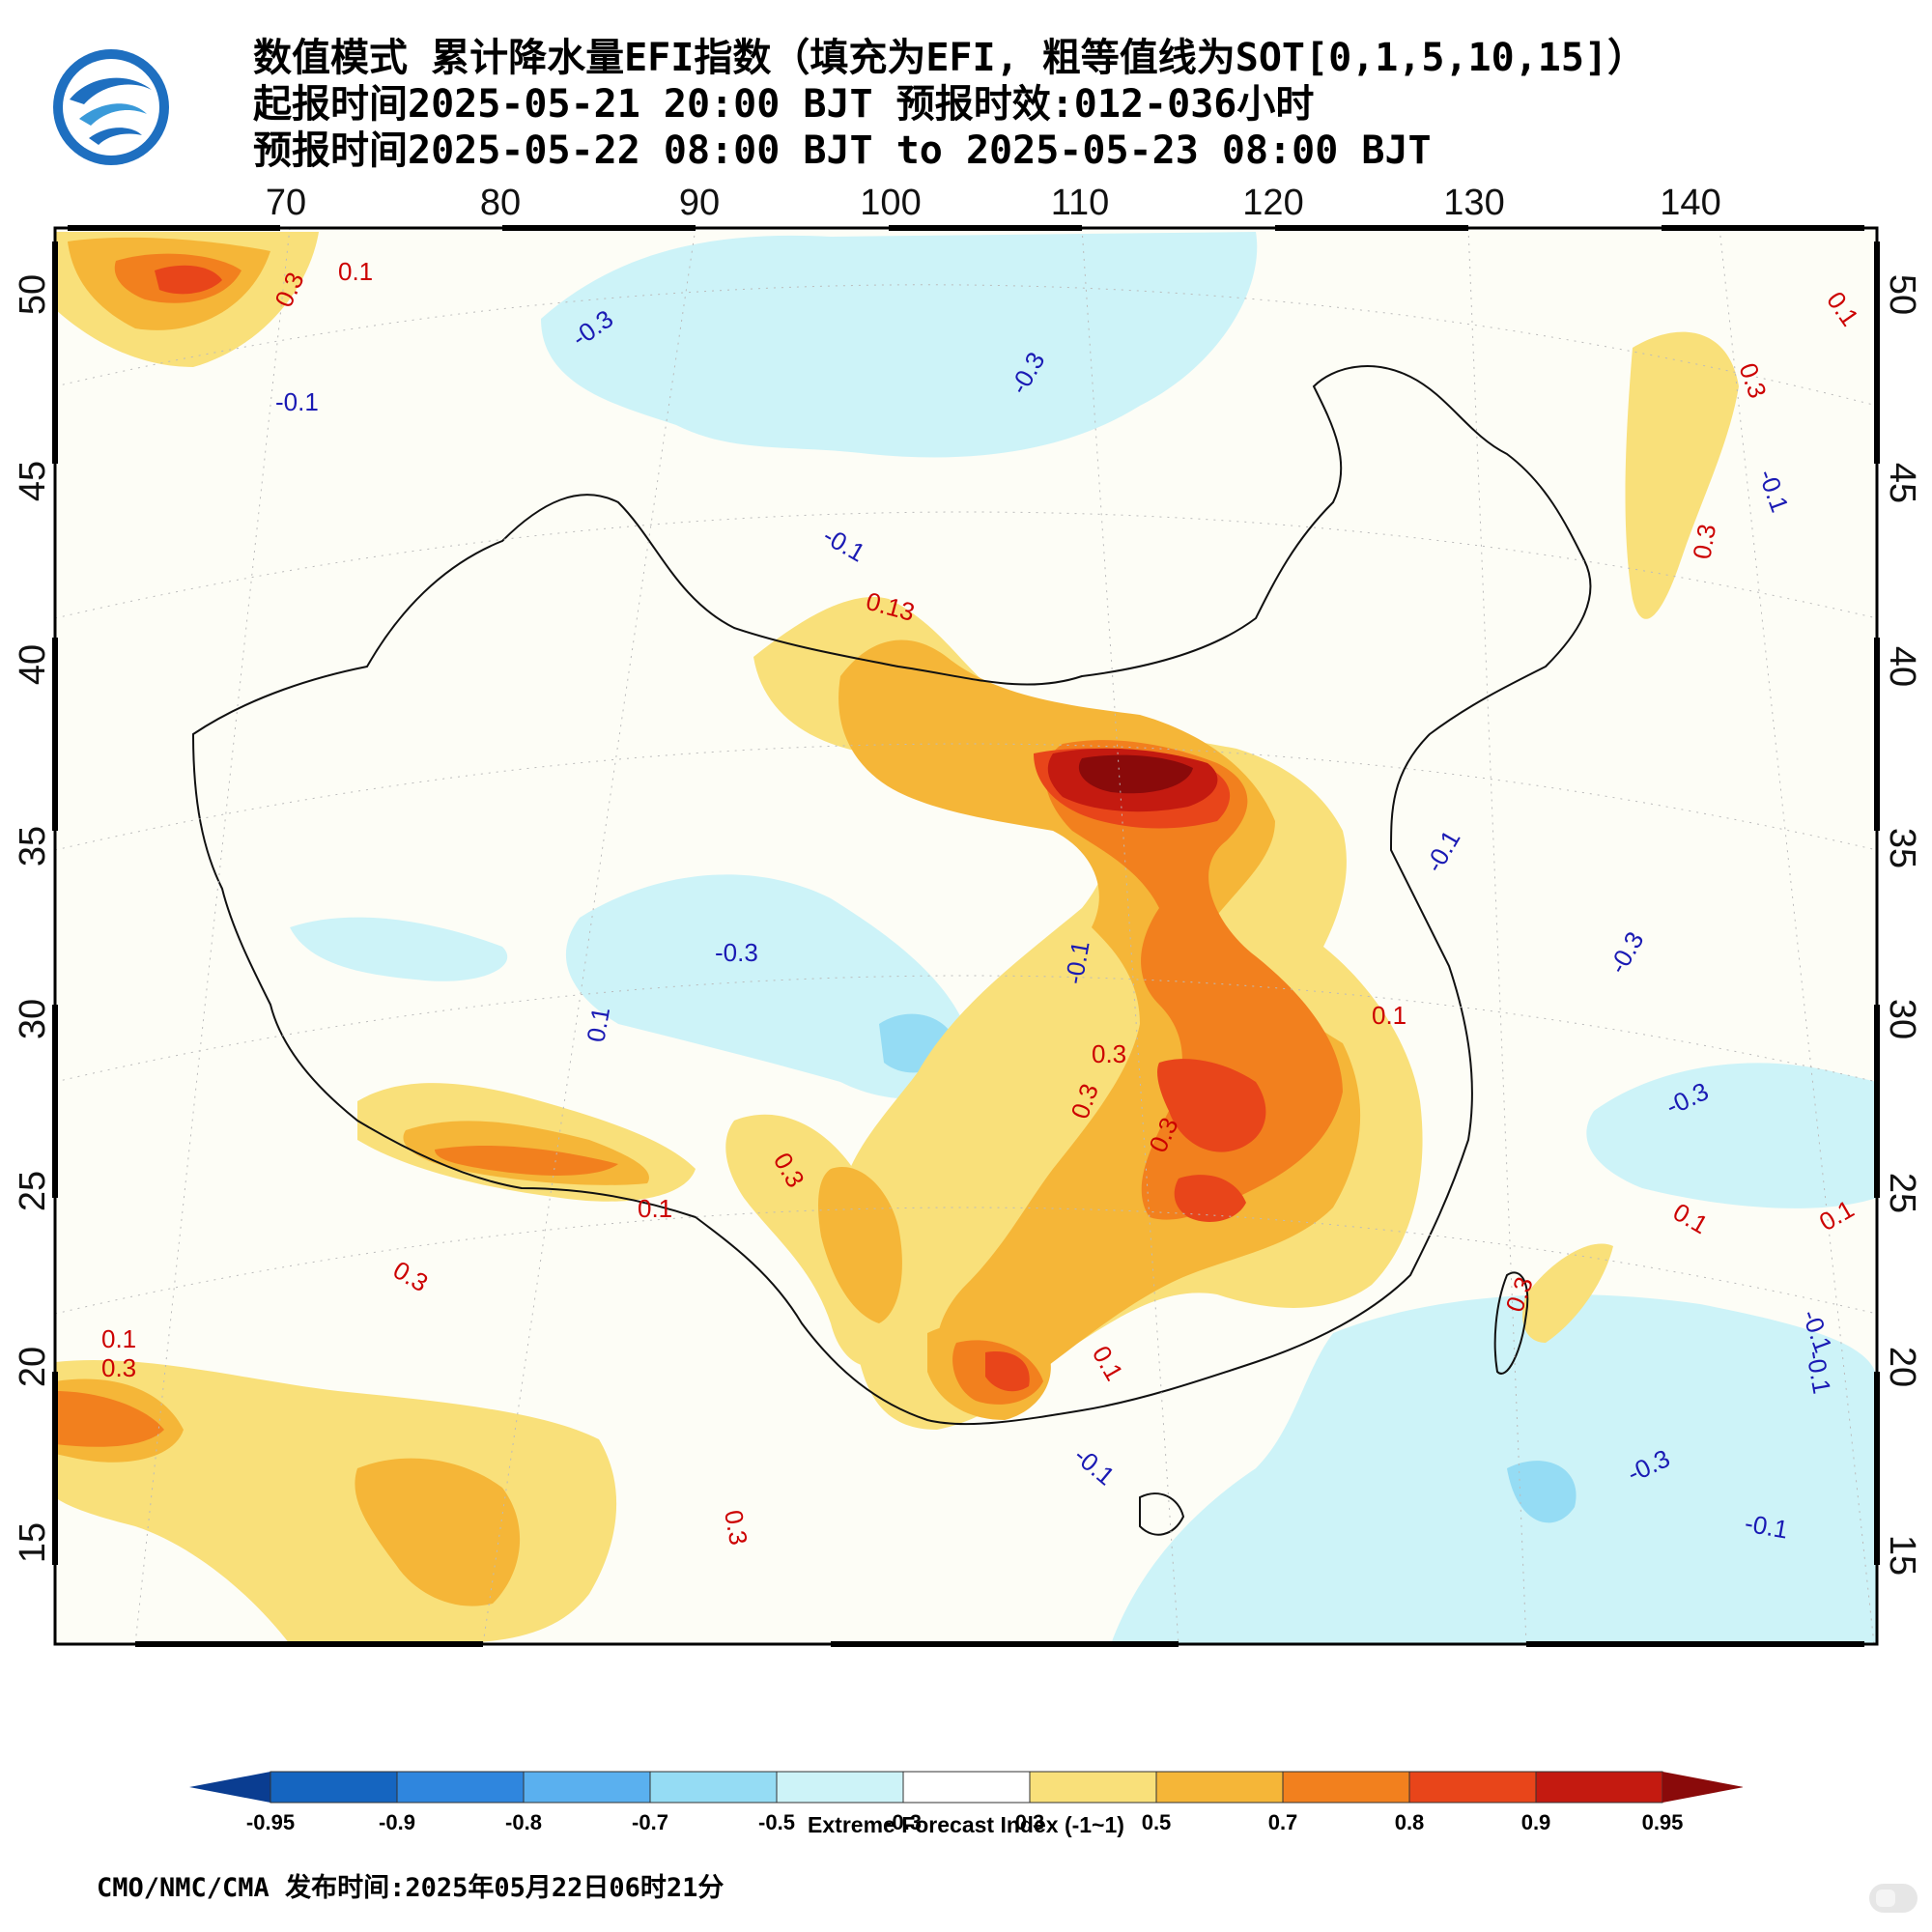  Describe the element at coordinates (1893, 1898) in the screenshot. I see `watermark-icon` at that location.